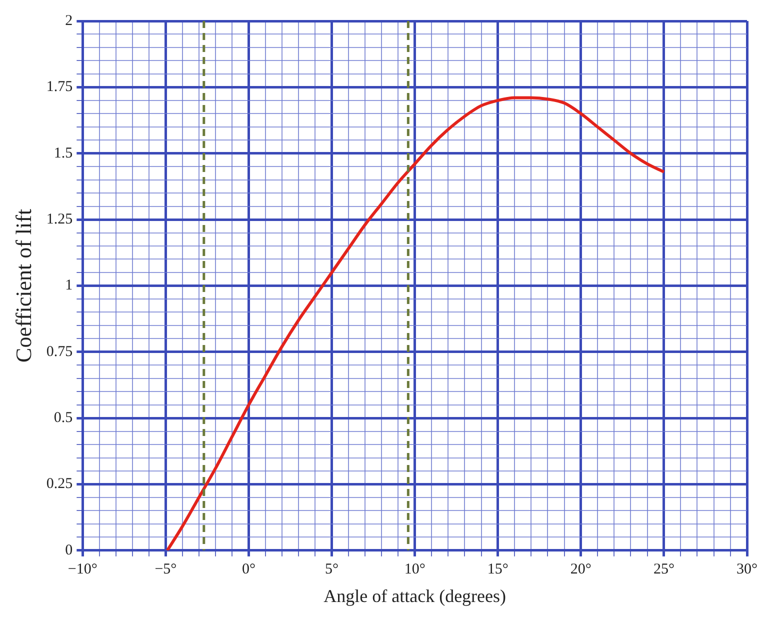  Describe the element at coordinates (663, 569) in the screenshot. I see `x-tick-label: 25°` at that location.